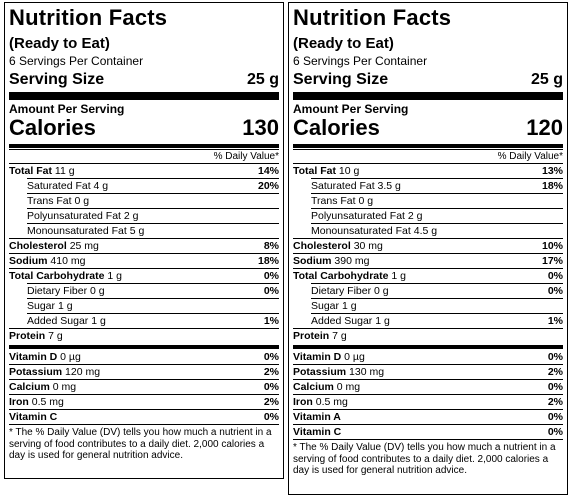 The width and height of the screenshot is (572, 499). What do you see at coordinates (131, 216) in the screenshot?
I see `nutrient-amount: 2 g` at bounding box center [131, 216].